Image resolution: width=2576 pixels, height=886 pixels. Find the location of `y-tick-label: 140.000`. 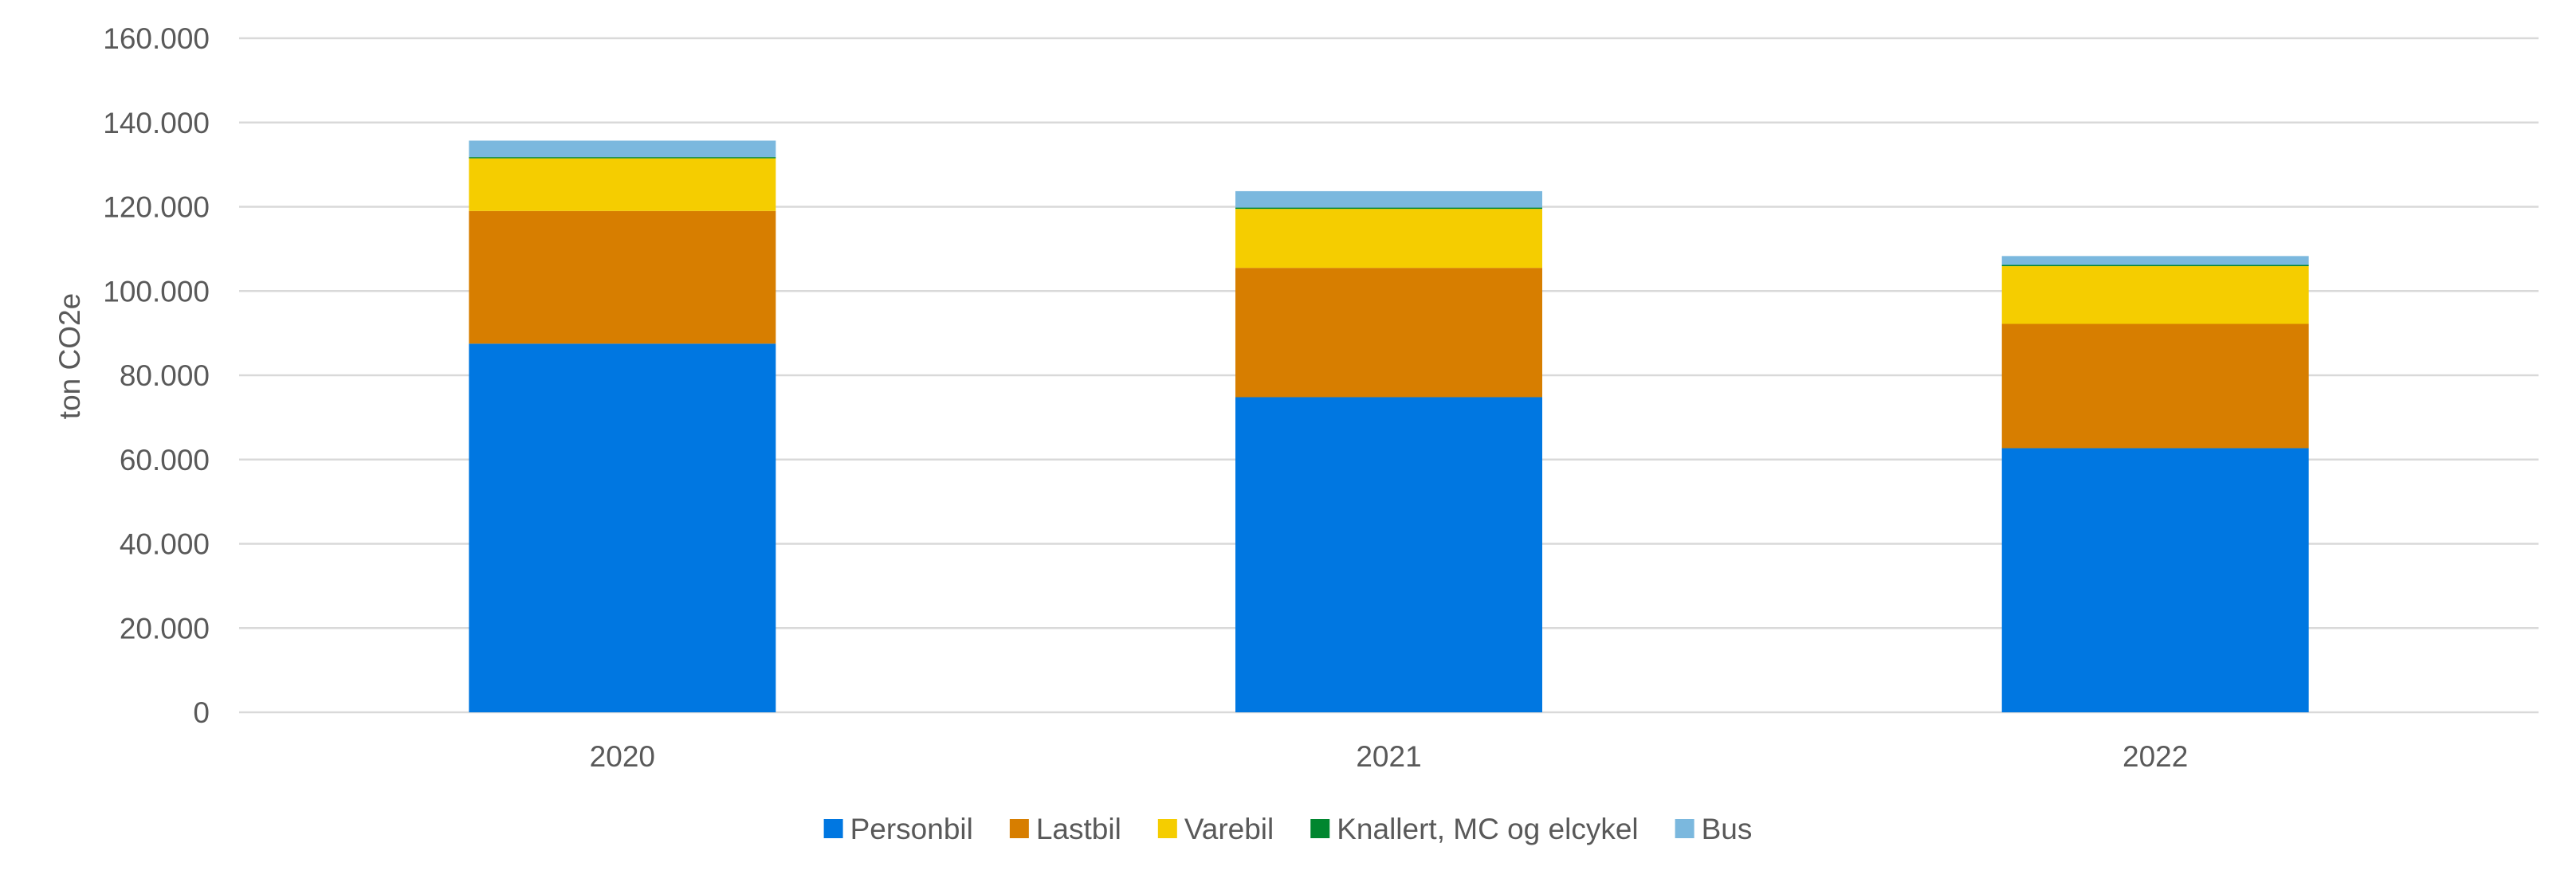

y-tick-label: 140.000 is located at coordinates (156, 123).